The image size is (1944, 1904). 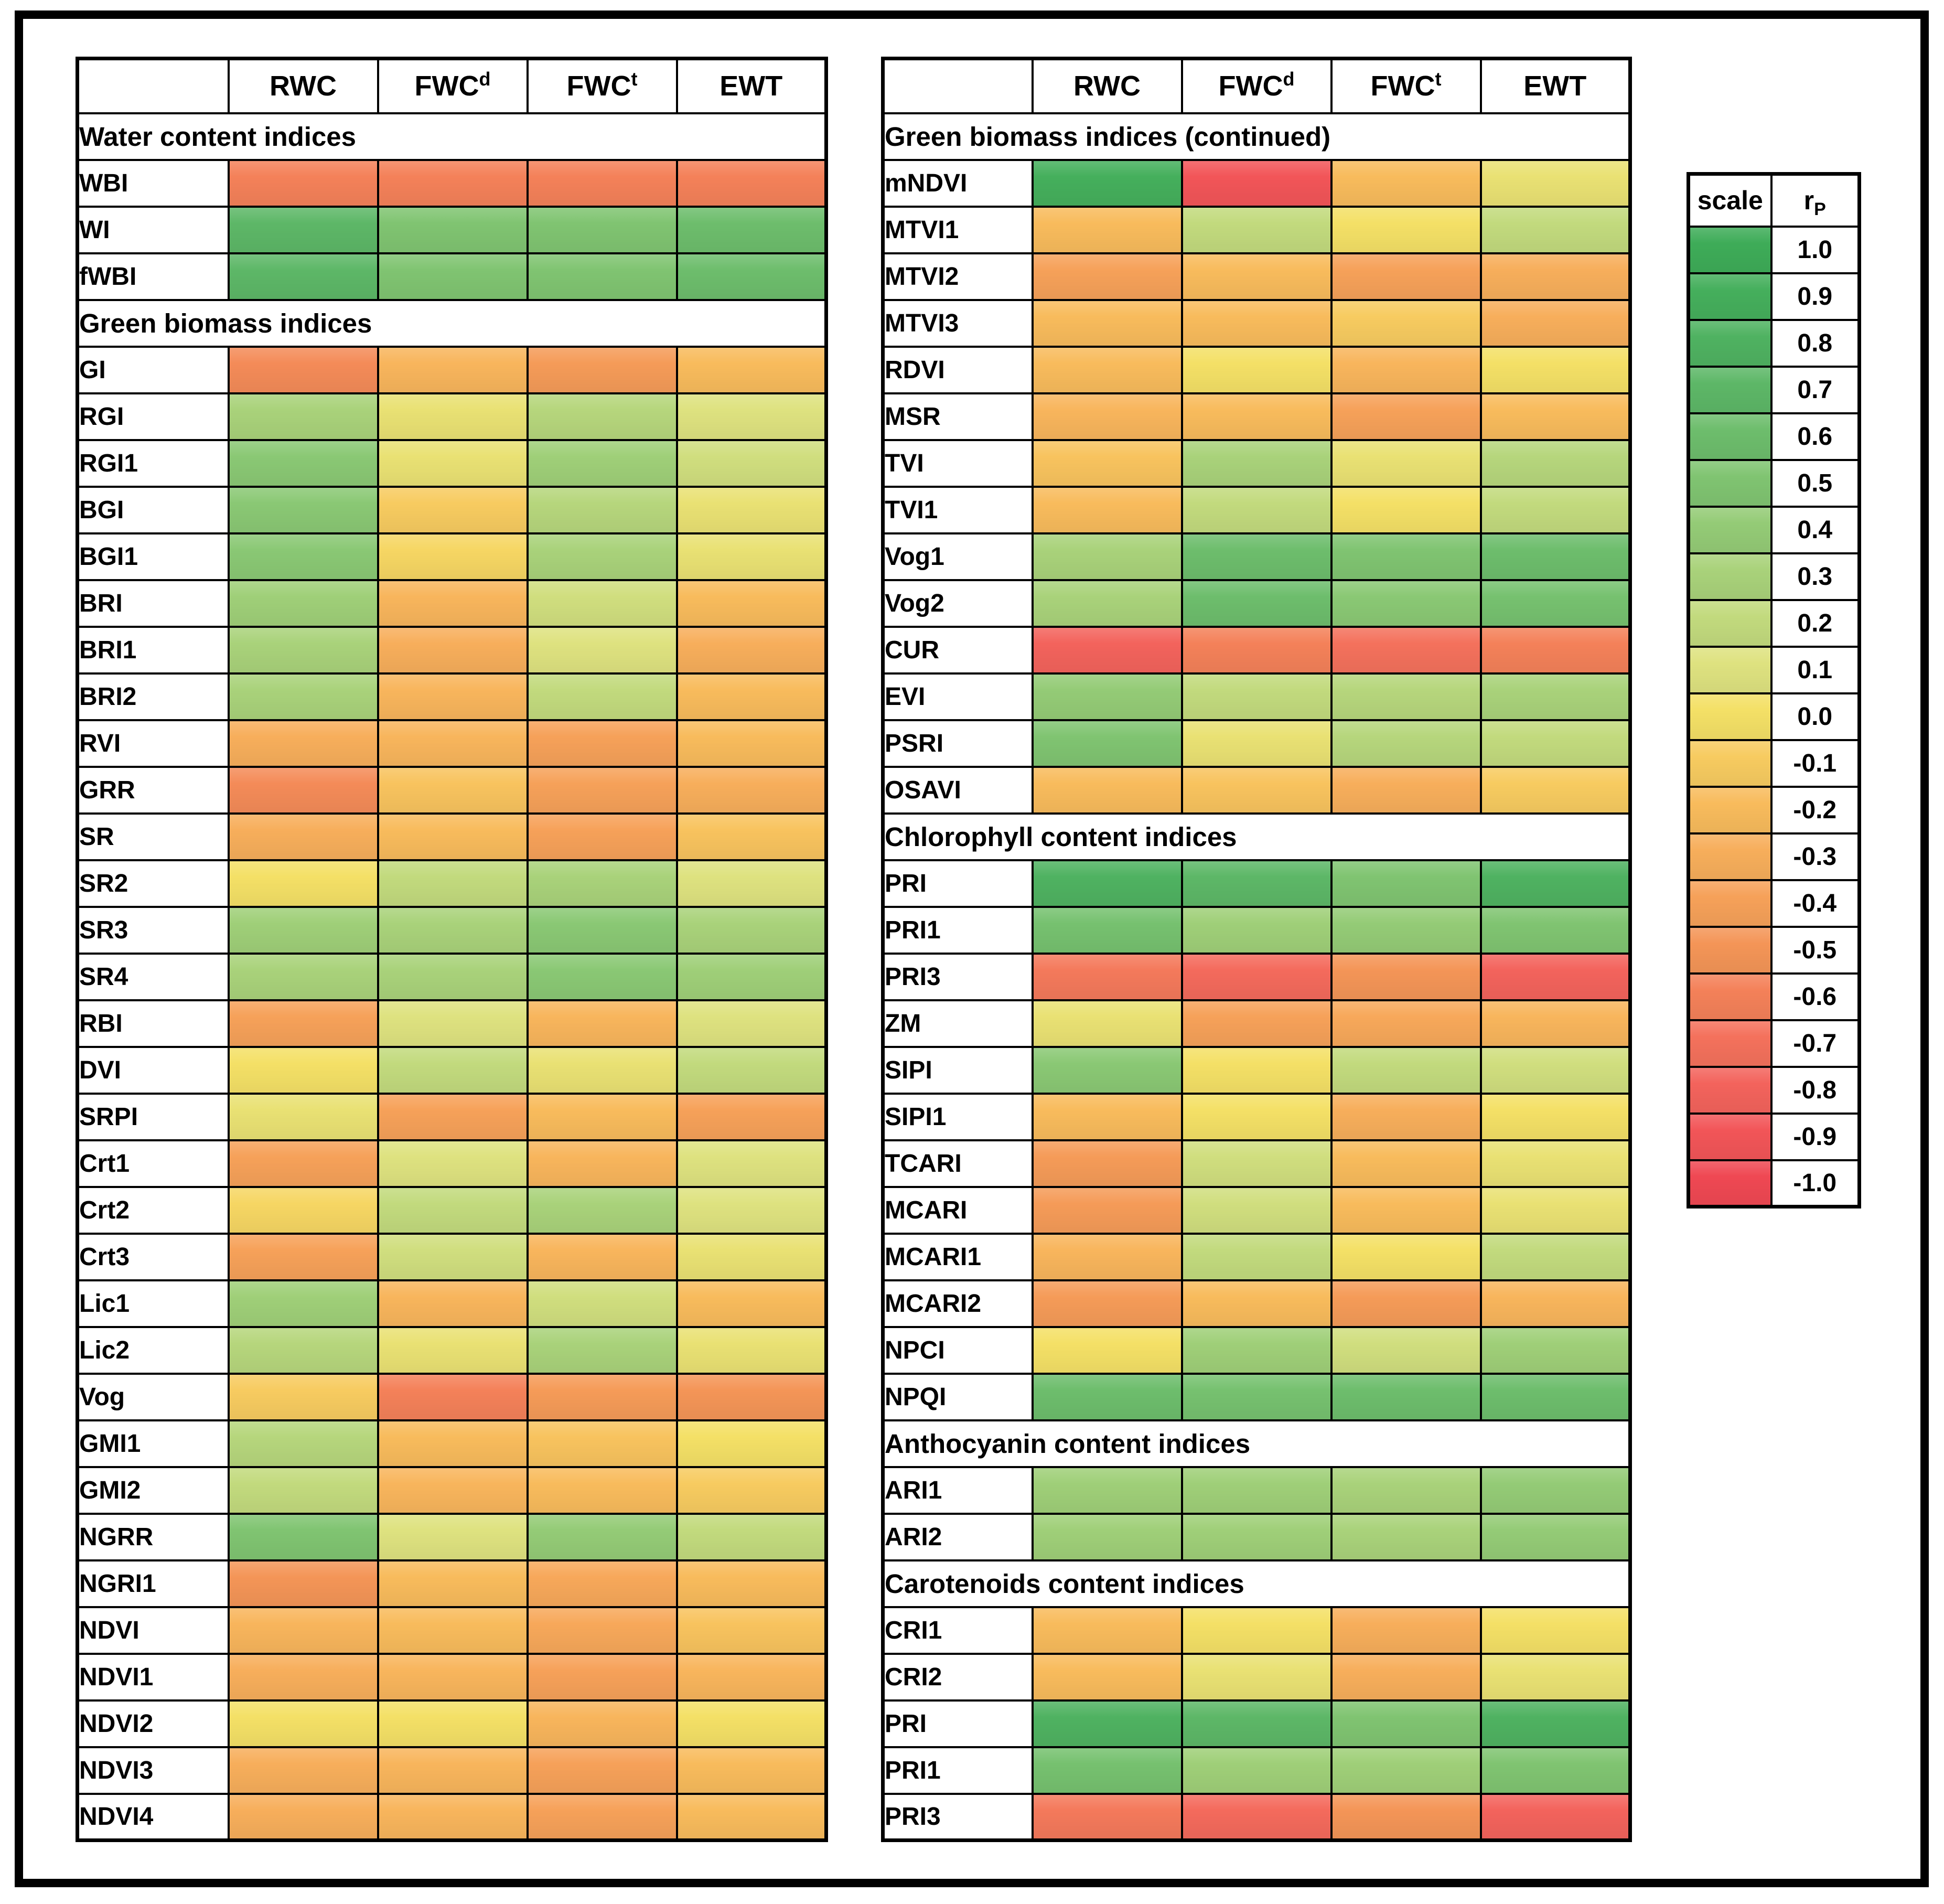 What do you see at coordinates (153, 1256) in the screenshot?
I see `index-label: Crt3` at bounding box center [153, 1256].